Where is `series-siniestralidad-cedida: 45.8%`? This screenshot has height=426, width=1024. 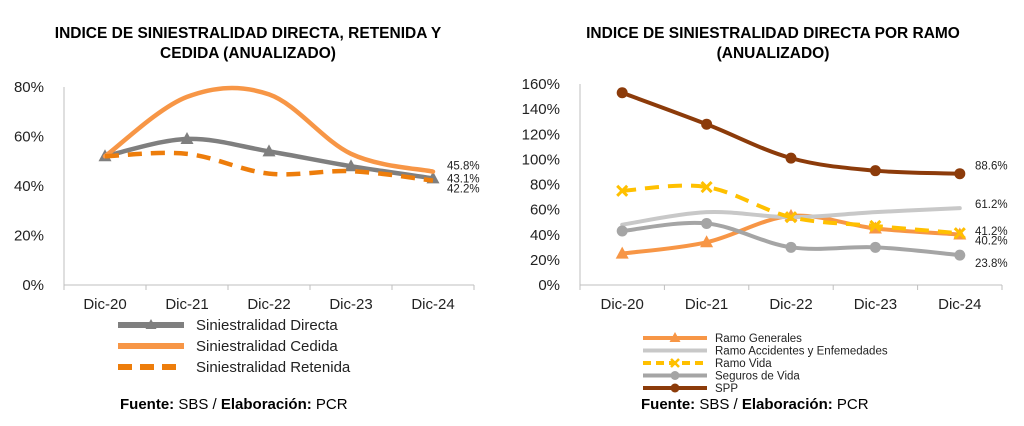
series-siniestralidad-cedida: 45.8% is located at coordinates (291, 129).